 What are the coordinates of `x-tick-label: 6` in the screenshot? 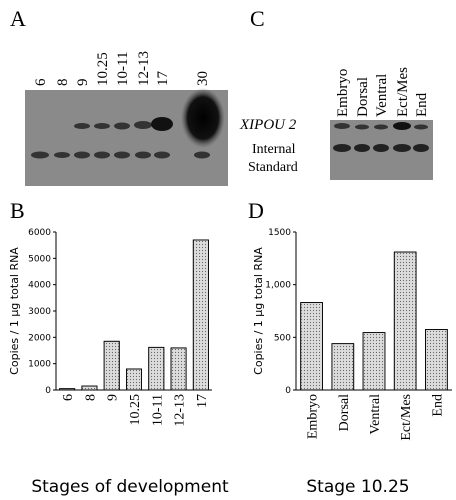 It's located at (68, 397).